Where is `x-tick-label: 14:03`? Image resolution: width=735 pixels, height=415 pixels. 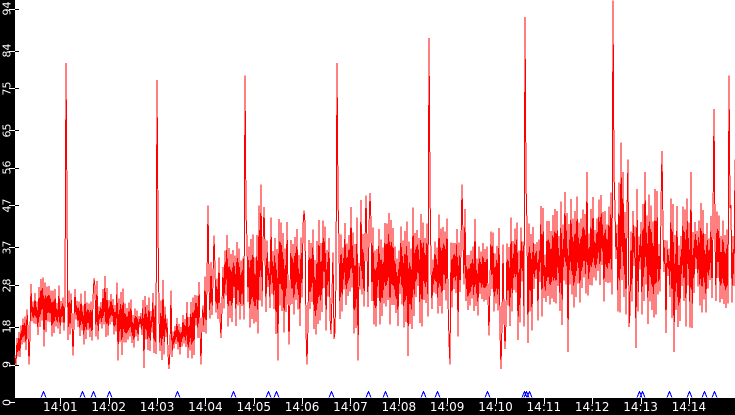
x-tick-label: 14:03 is located at coordinates (157, 407).